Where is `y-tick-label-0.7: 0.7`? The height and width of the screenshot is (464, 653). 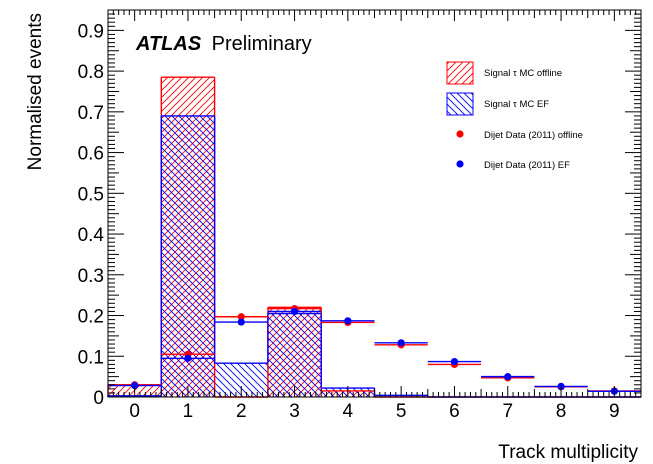
y-tick-label-0.7: 0.7 is located at coordinates (91, 113).